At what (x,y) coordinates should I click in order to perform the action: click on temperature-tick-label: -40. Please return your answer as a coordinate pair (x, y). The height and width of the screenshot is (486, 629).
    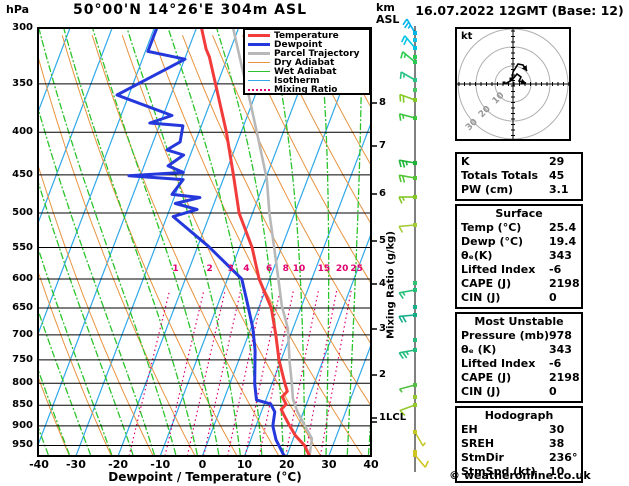
    Looking at the image, I should click on (39, 464).